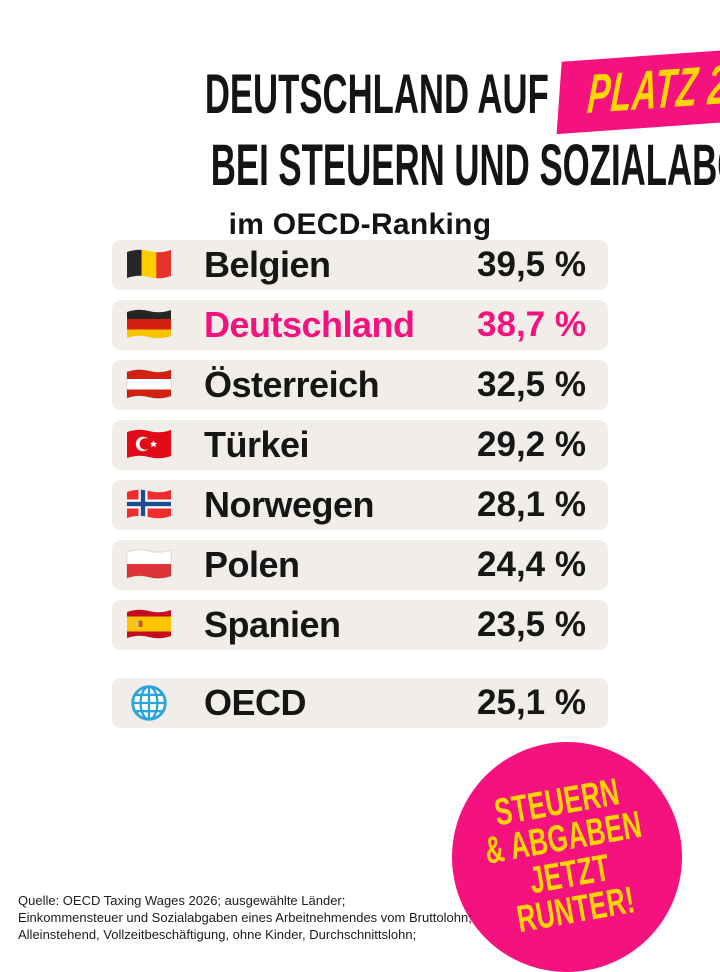 This screenshot has height=972, width=720. I want to click on ranking-row-norwegen: Norwegen 28,1 %, so click(360, 505).